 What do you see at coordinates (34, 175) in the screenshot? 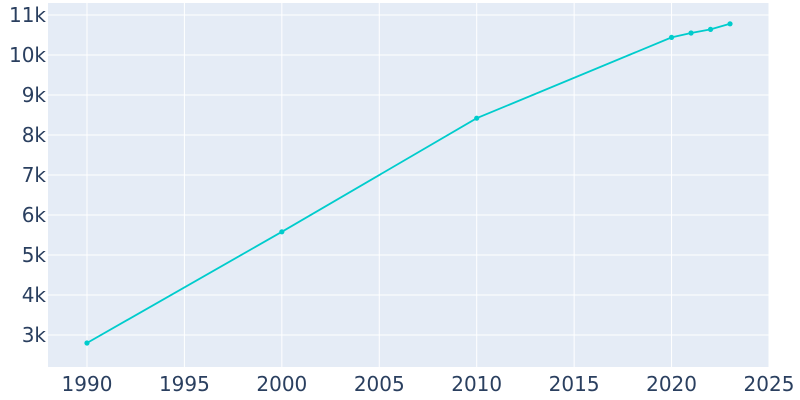
I see `y-tick-label: 7k` at bounding box center [34, 175].